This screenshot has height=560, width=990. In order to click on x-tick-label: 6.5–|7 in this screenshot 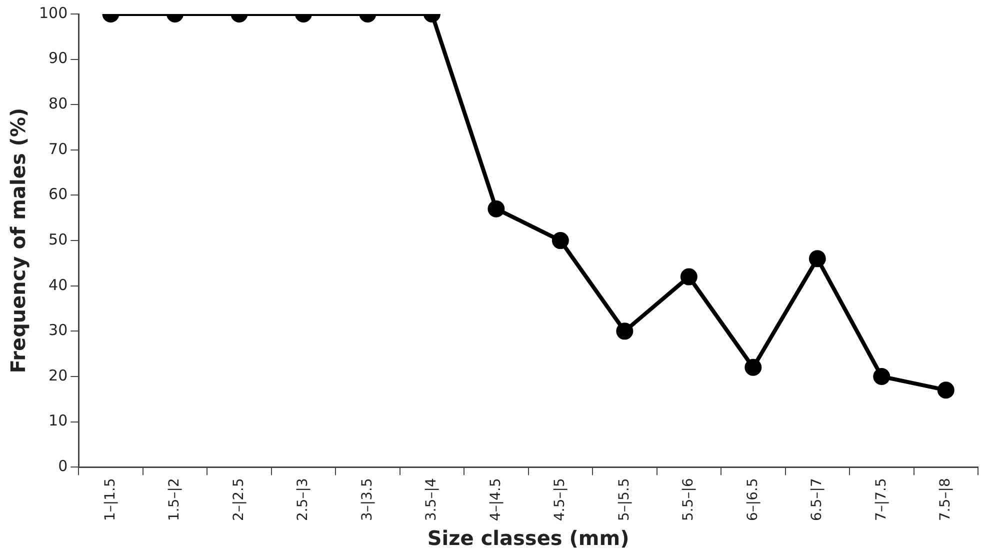, I will do `click(817, 499)`.